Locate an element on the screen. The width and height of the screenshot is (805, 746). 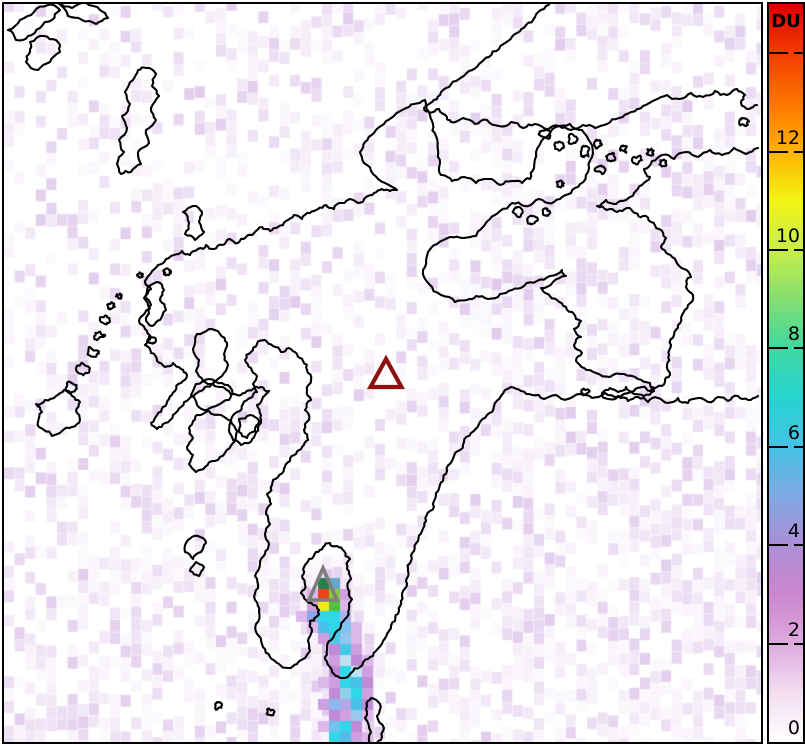
coastline-okino-island is located at coordinates (193, 223).